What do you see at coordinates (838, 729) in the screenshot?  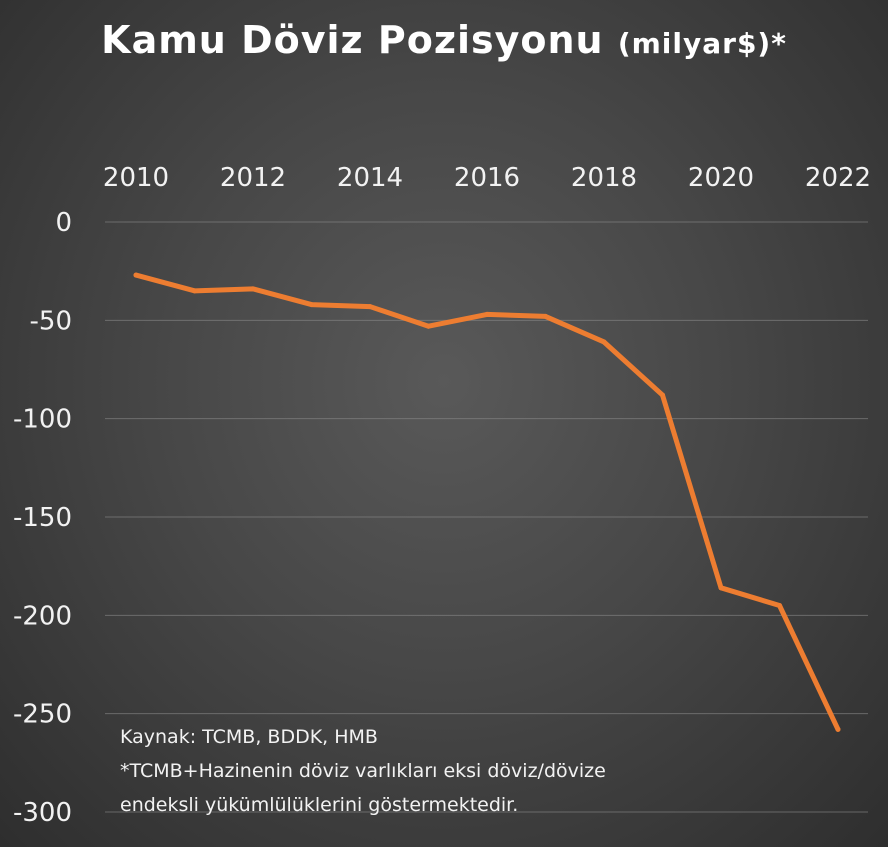 I see `data-point-2022` at bounding box center [838, 729].